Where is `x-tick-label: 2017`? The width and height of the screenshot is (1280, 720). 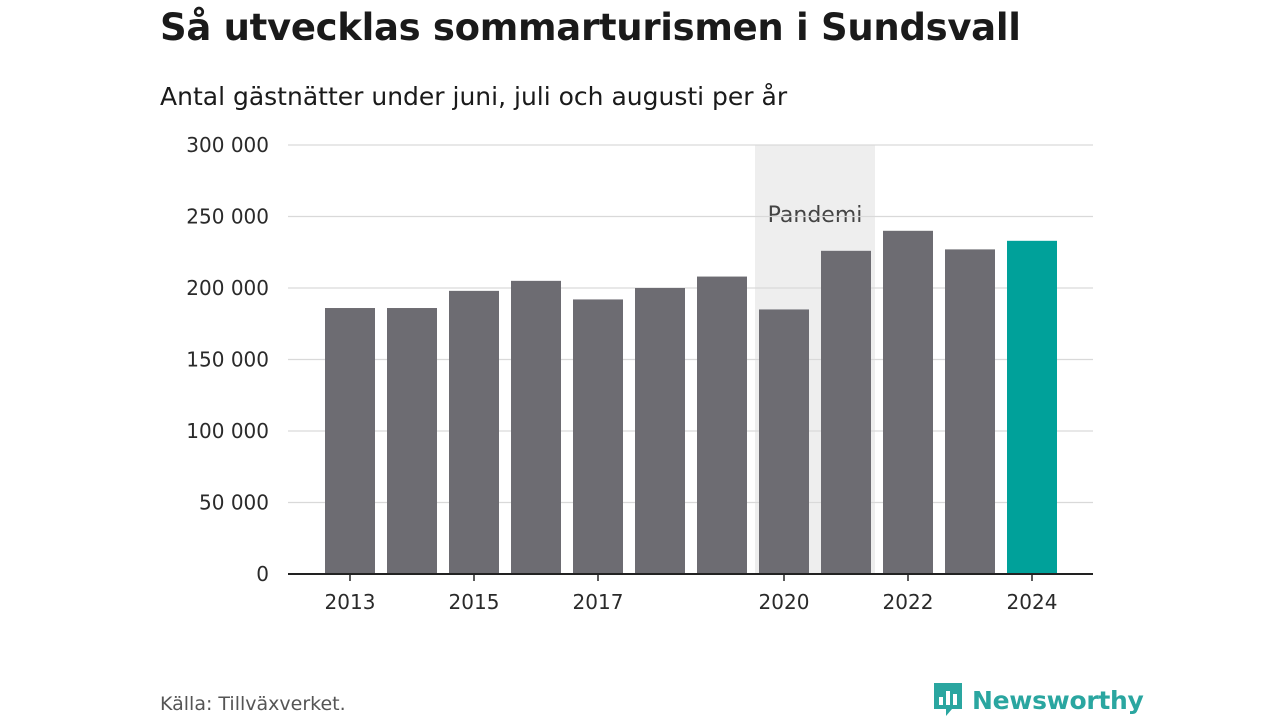
x-tick-label: 2017 is located at coordinates (598, 602).